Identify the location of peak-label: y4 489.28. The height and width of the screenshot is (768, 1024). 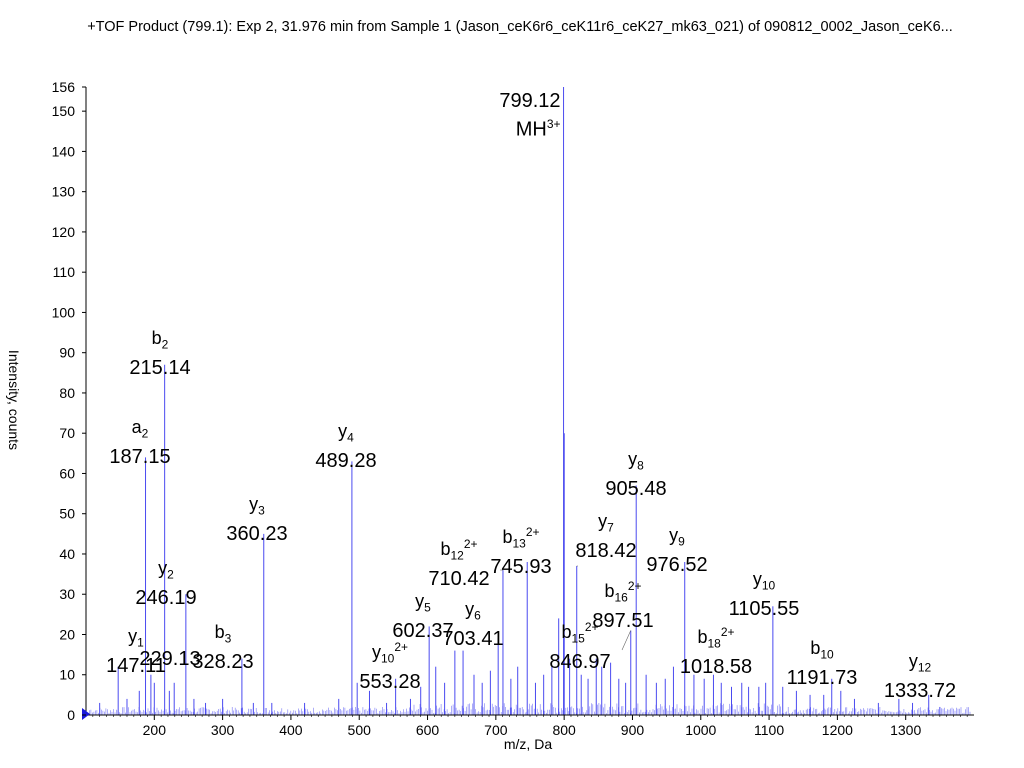
(345, 446).